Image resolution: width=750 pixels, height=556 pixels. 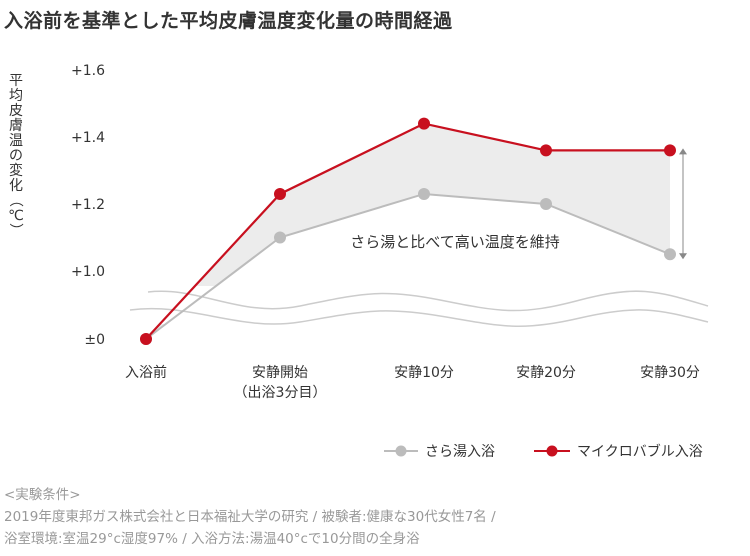 I want to click on y-axis-label-char: 平, so click(x=16, y=81).